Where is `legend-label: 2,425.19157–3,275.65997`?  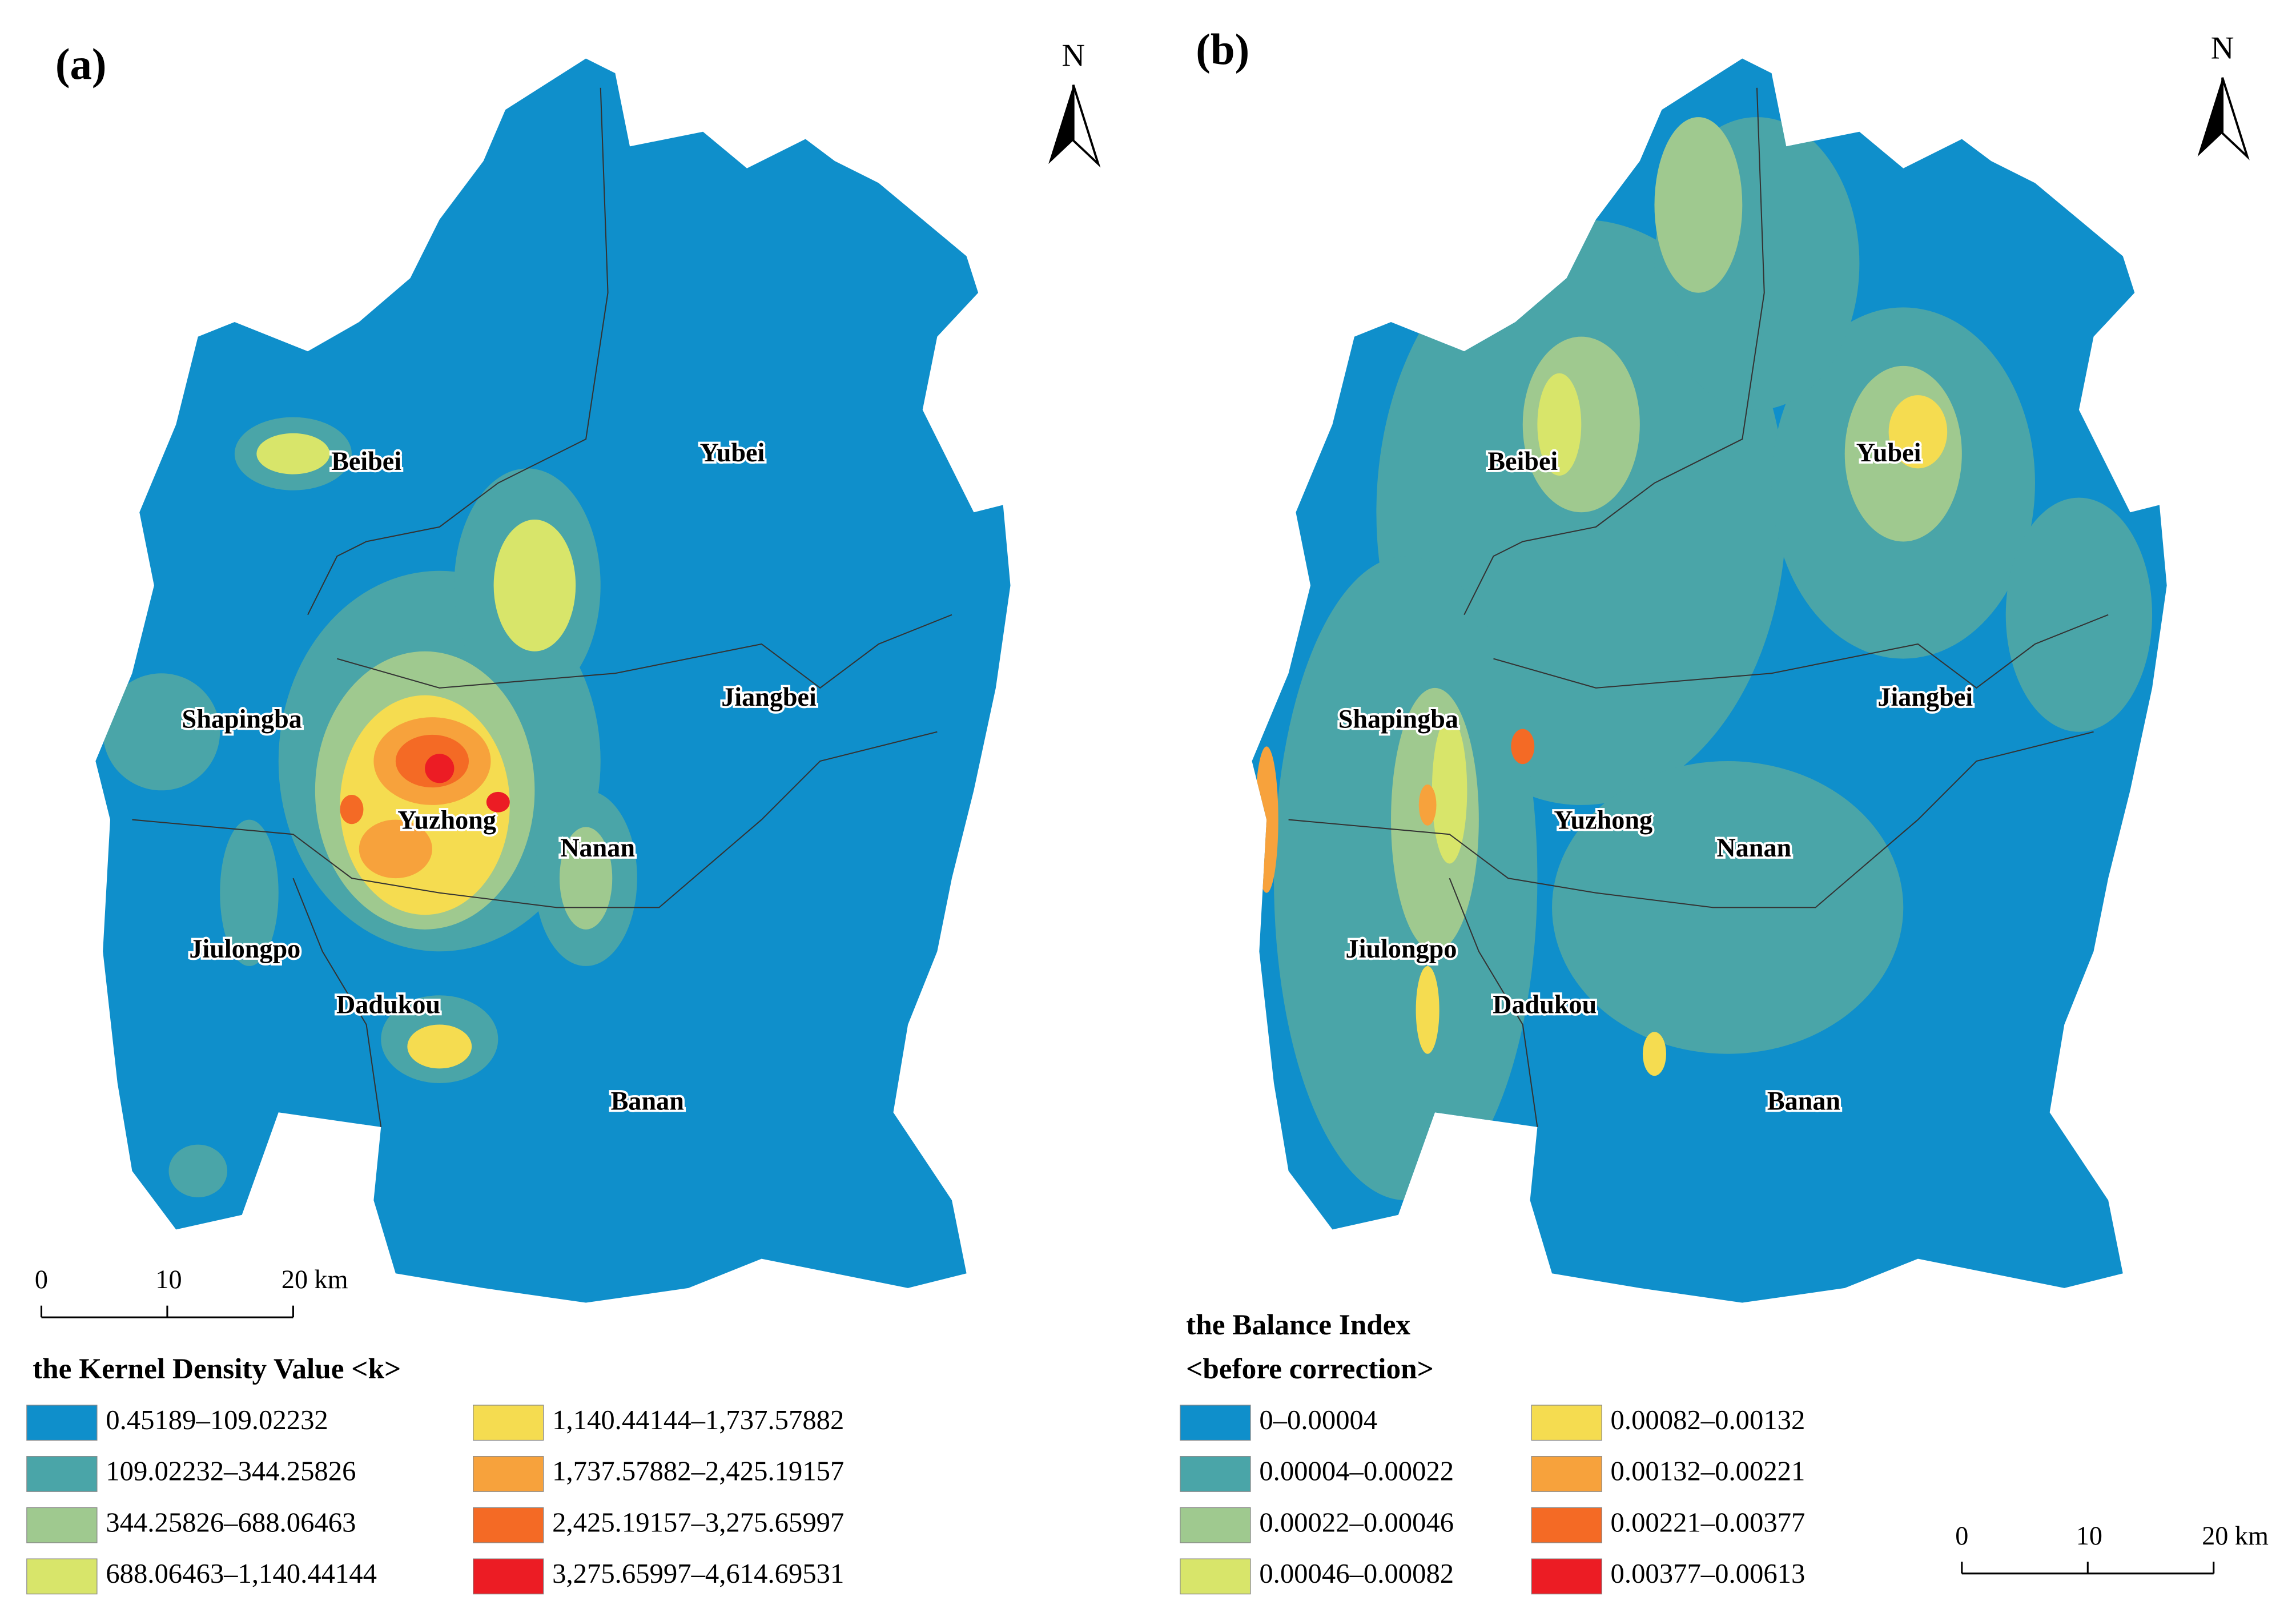
legend-label: 2,425.19157–3,275.65997 is located at coordinates (698, 1522).